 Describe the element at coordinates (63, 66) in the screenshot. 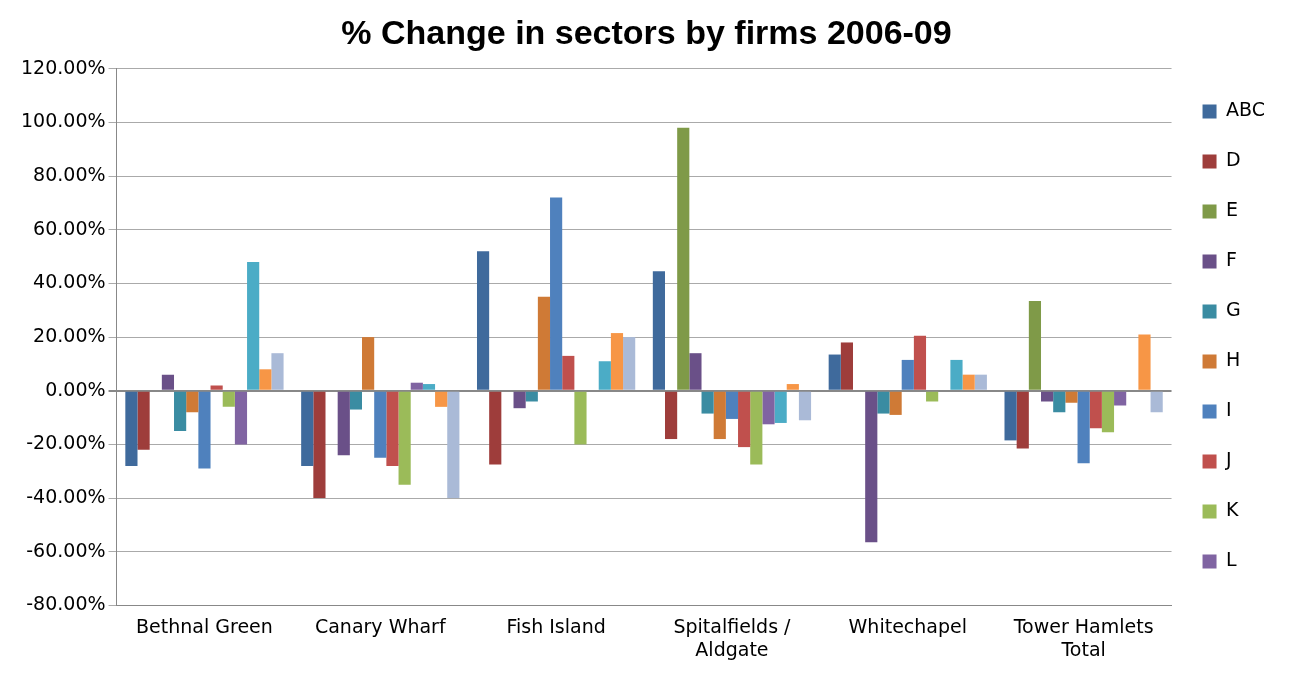

I see `y-tick-label: 120.00%` at that location.